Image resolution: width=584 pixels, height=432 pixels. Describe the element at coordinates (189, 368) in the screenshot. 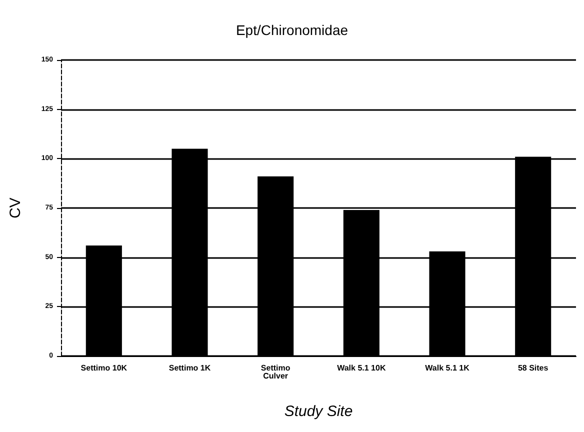

I see `x-tick-label: Settimo 1K` at that location.